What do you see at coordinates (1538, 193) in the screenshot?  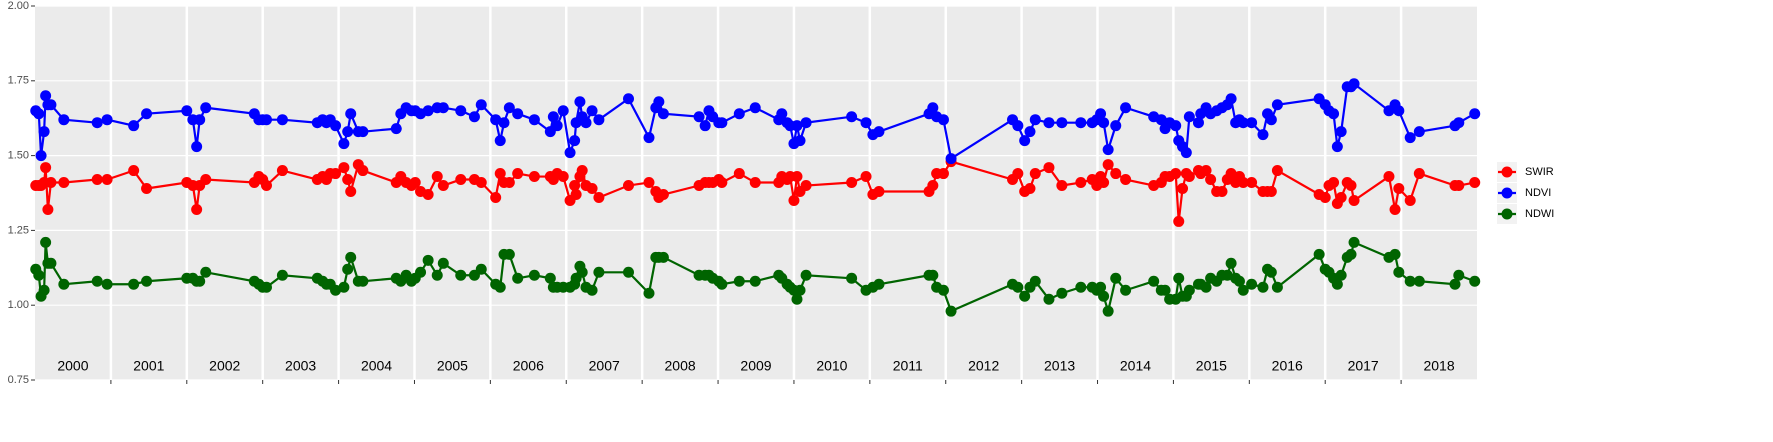 I see `legend-label: NDVI` at bounding box center [1538, 193].